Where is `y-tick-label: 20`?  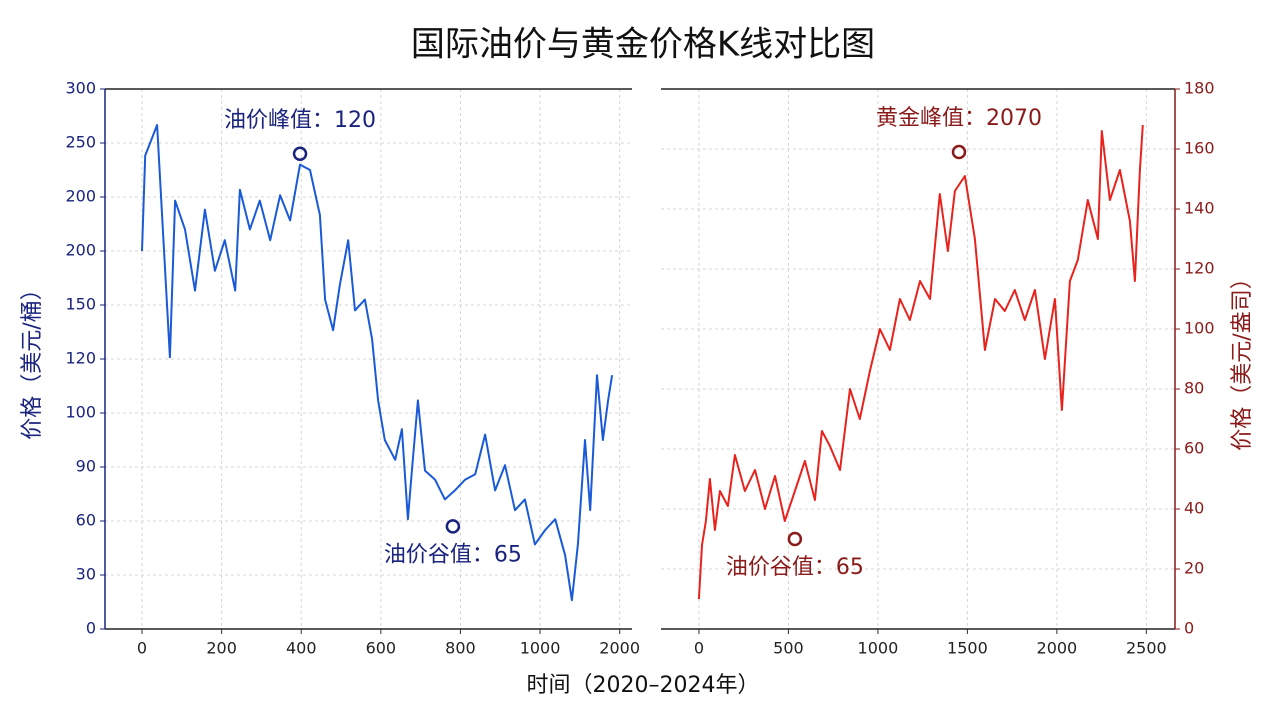
y-tick-label: 20 is located at coordinates (1194, 568).